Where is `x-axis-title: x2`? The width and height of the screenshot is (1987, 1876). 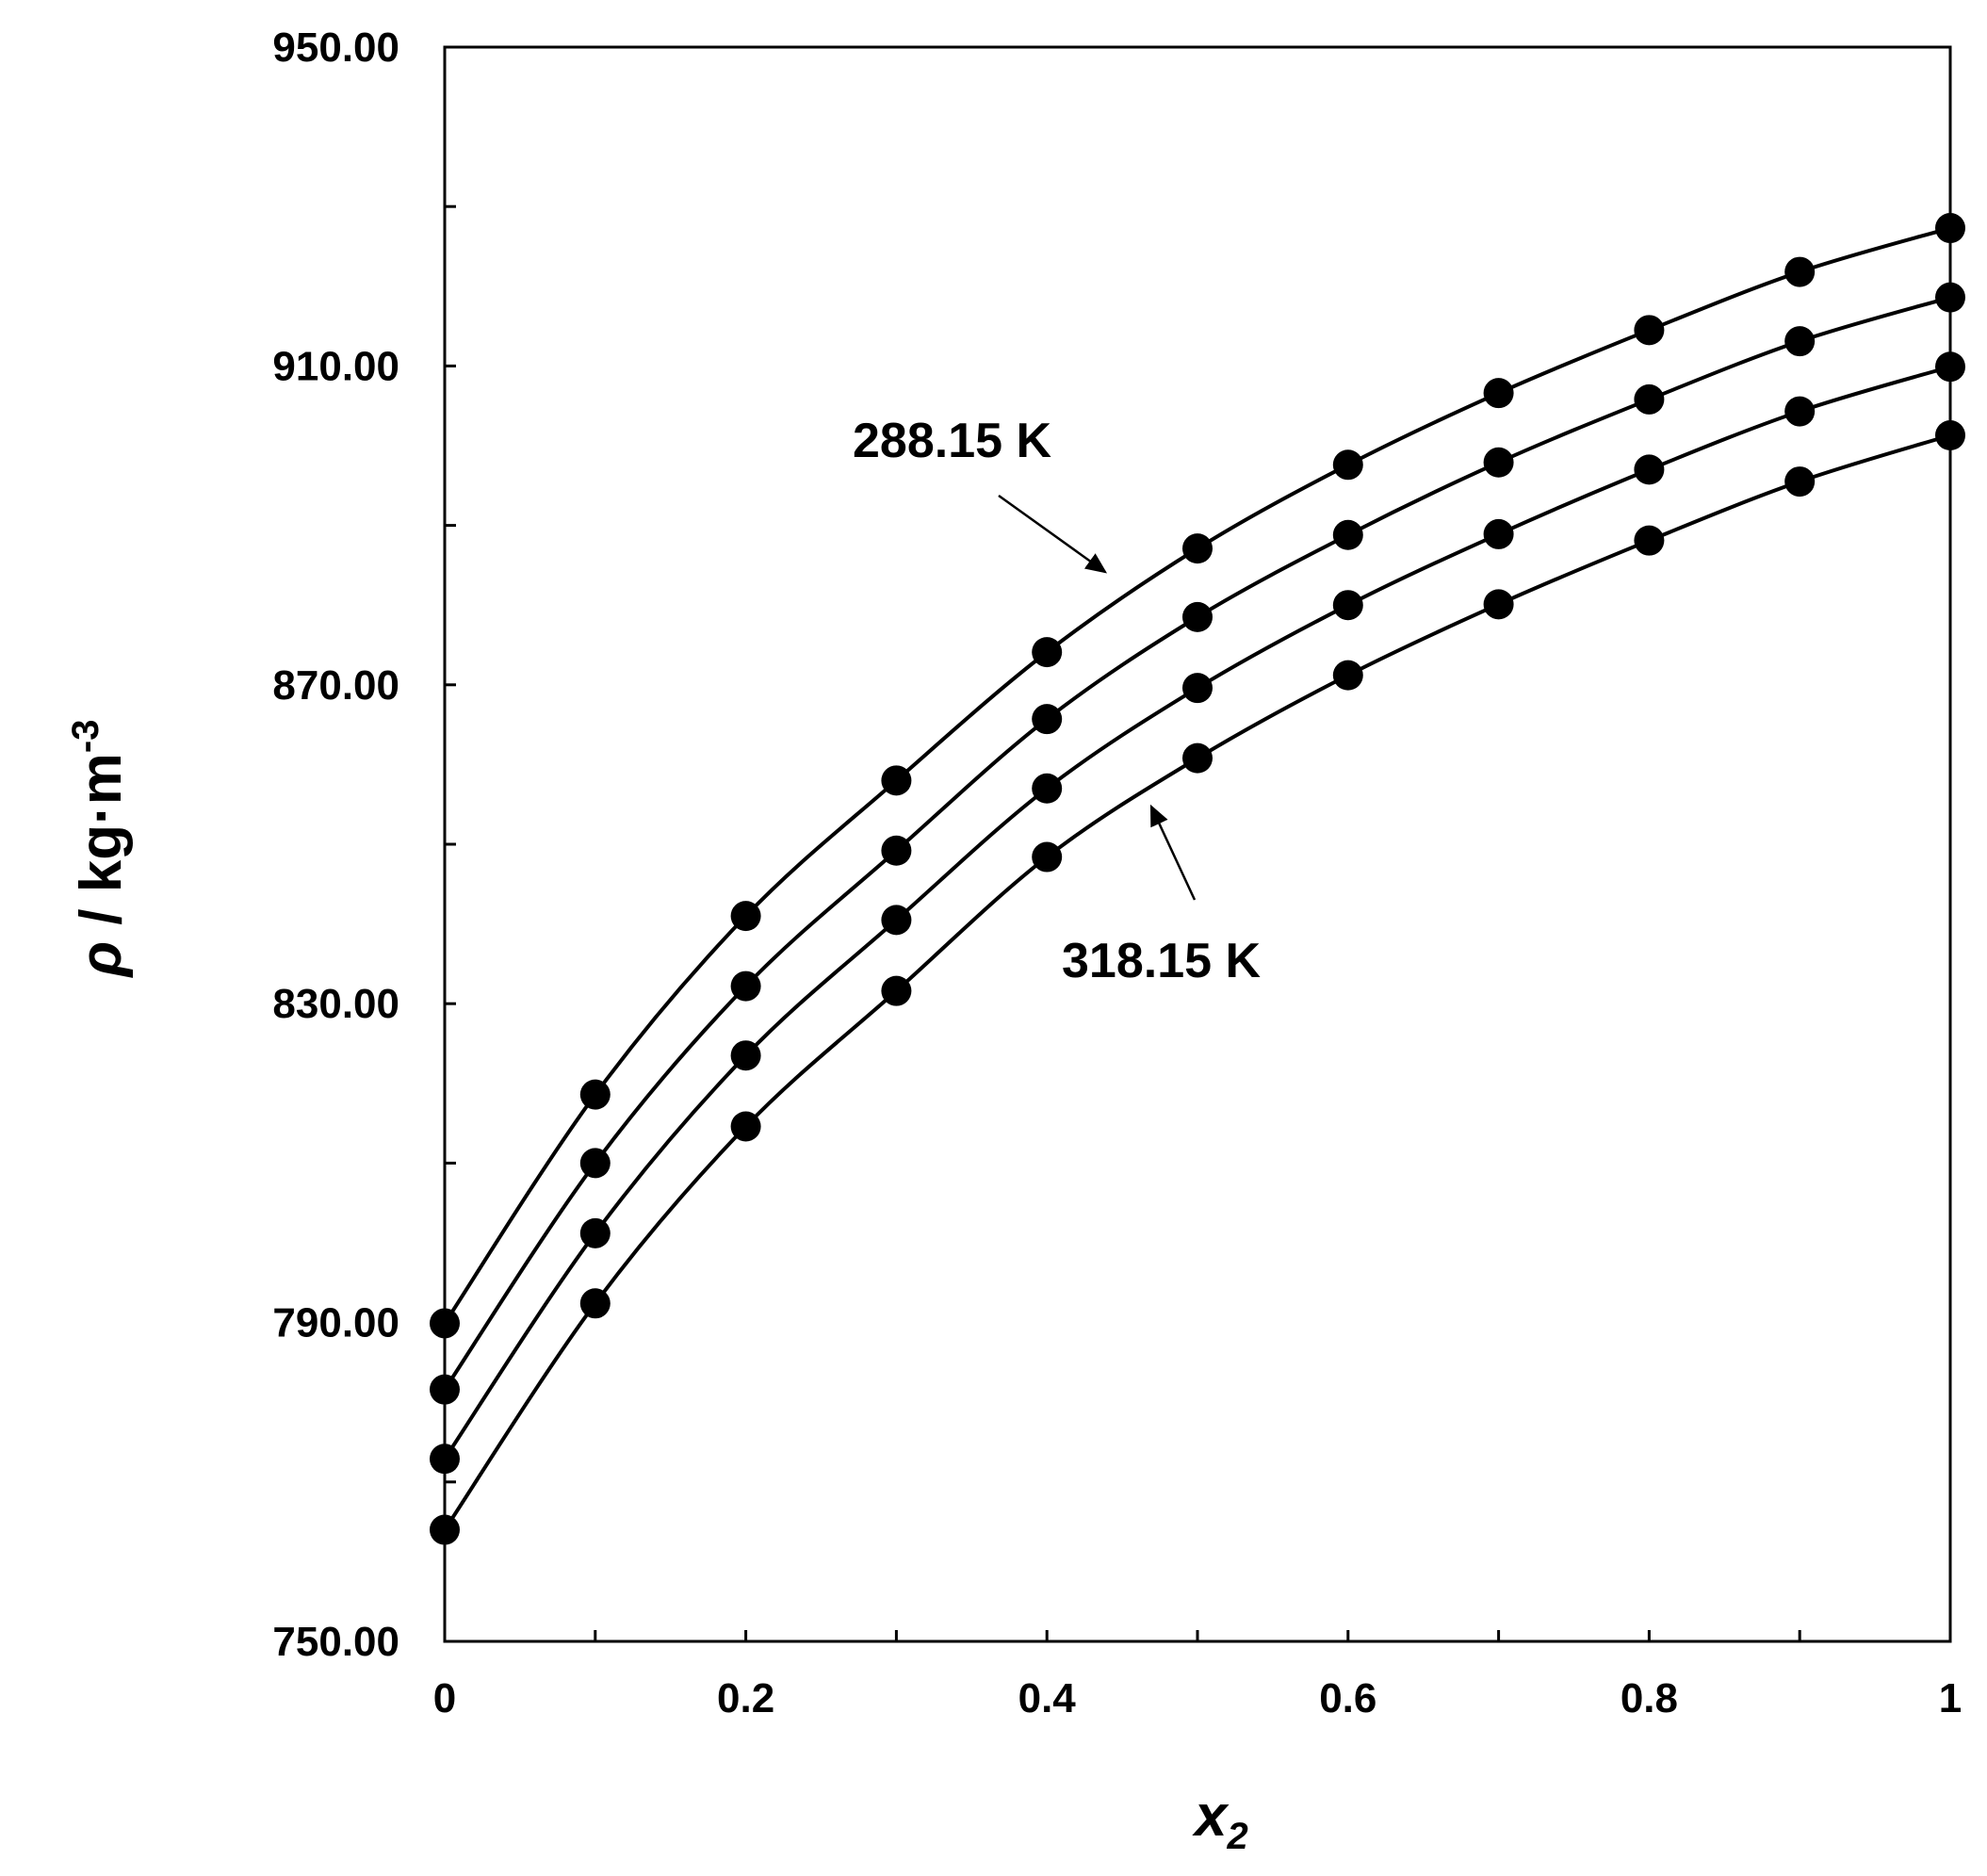
x-axis-title: x2 is located at coordinates (1220, 1820).